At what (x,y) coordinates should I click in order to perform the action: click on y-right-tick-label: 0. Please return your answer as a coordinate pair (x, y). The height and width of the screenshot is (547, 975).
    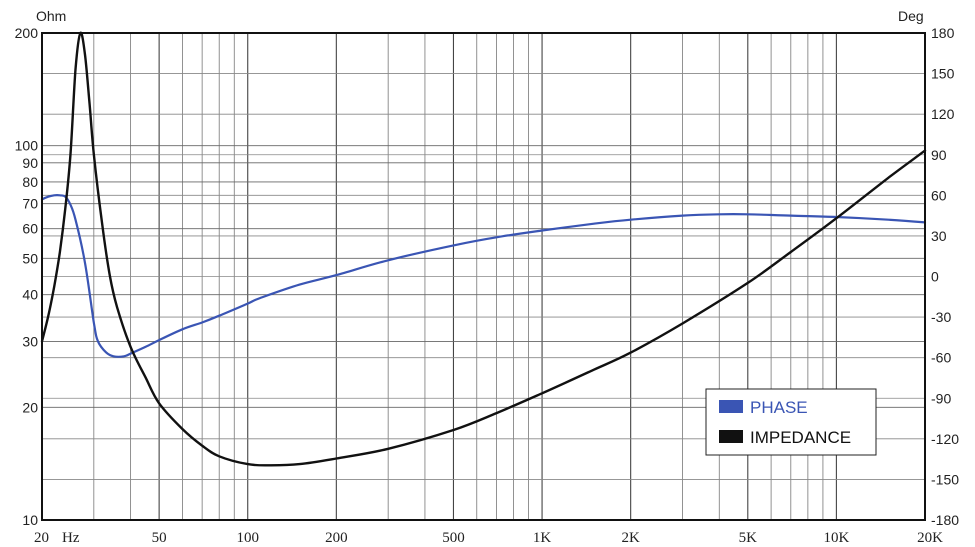
    Looking at the image, I should click on (935, 277).